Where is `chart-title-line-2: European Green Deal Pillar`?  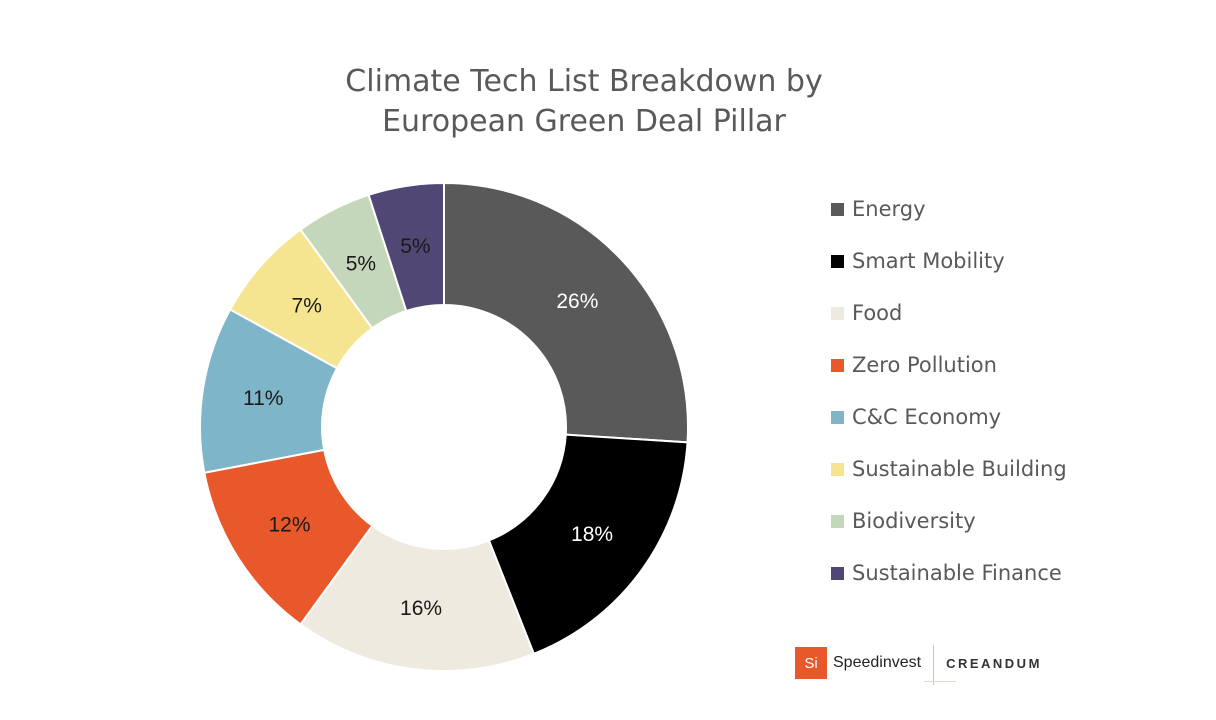
chart-title-line-2: European Green Deal Pillar is located at coordinates (584, 121).